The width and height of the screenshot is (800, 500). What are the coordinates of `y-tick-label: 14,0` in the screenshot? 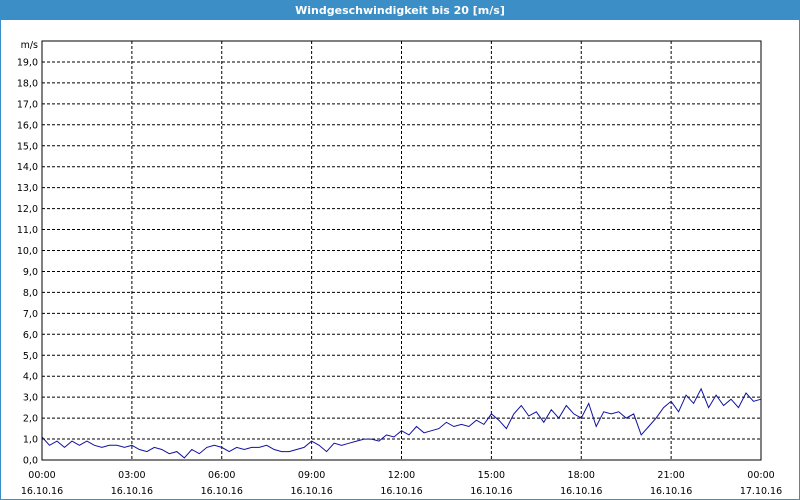 It's located at (27, 167).